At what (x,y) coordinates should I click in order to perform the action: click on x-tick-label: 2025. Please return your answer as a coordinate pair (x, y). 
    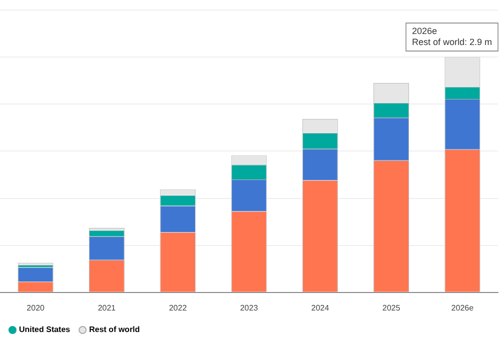
    Looking at the image, I should click on (391, 307).